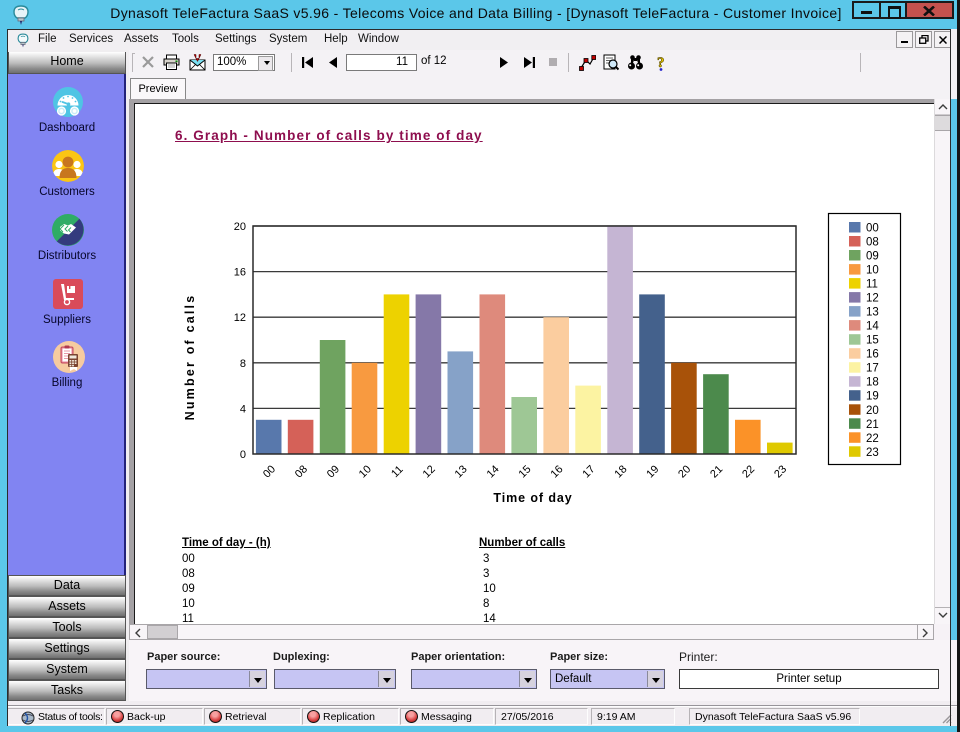 The height and width of the screenshot is (732, 960). What do you see at coordinates (243, 409) in the screenshot?
I see `svg-text: 4` at bounding box center [243, 409].